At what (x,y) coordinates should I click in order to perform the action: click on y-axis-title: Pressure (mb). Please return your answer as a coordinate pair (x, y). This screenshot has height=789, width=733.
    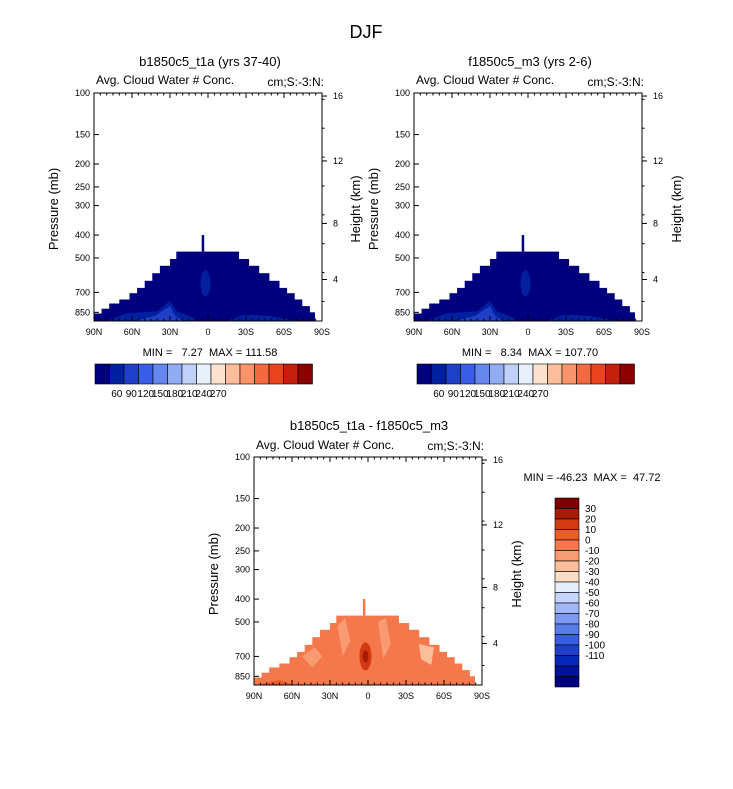
    Looking at the image, I should click on (373, 209).